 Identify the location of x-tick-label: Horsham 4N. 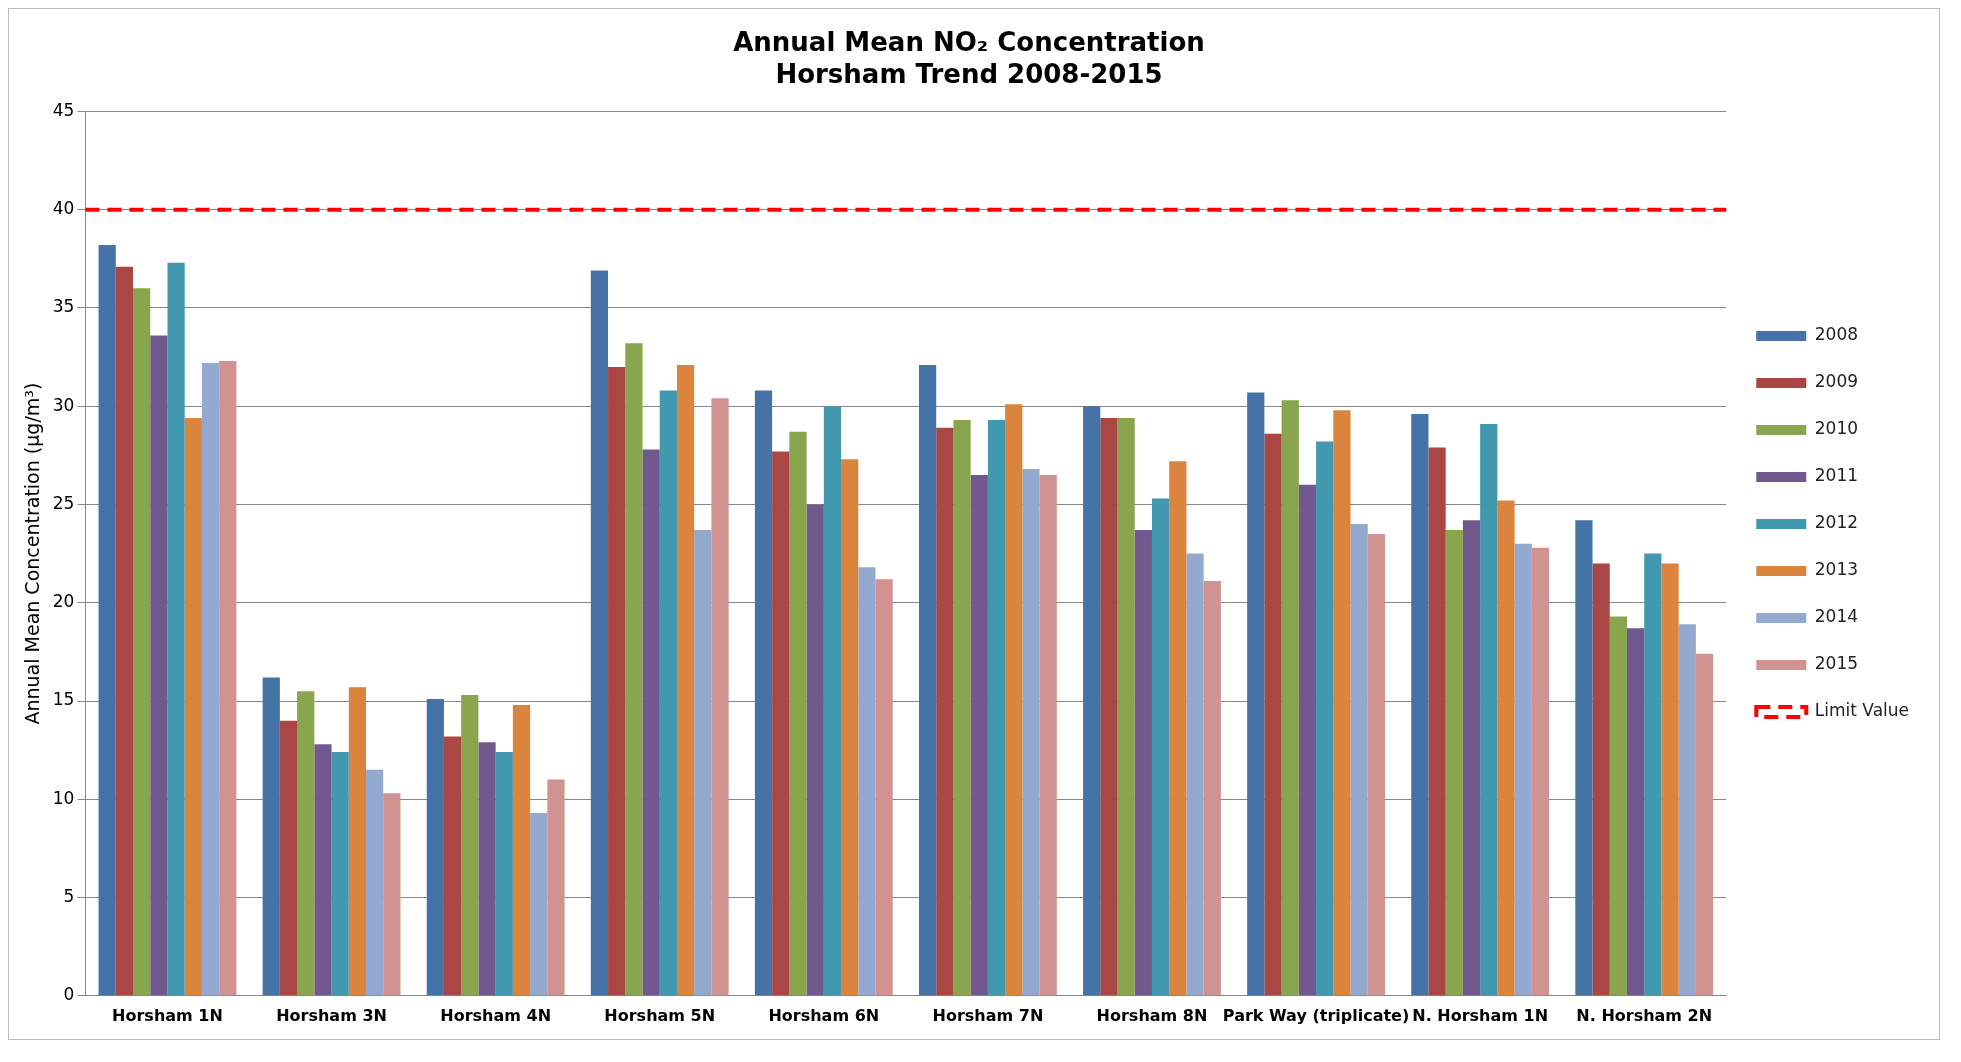
(496, 1015).